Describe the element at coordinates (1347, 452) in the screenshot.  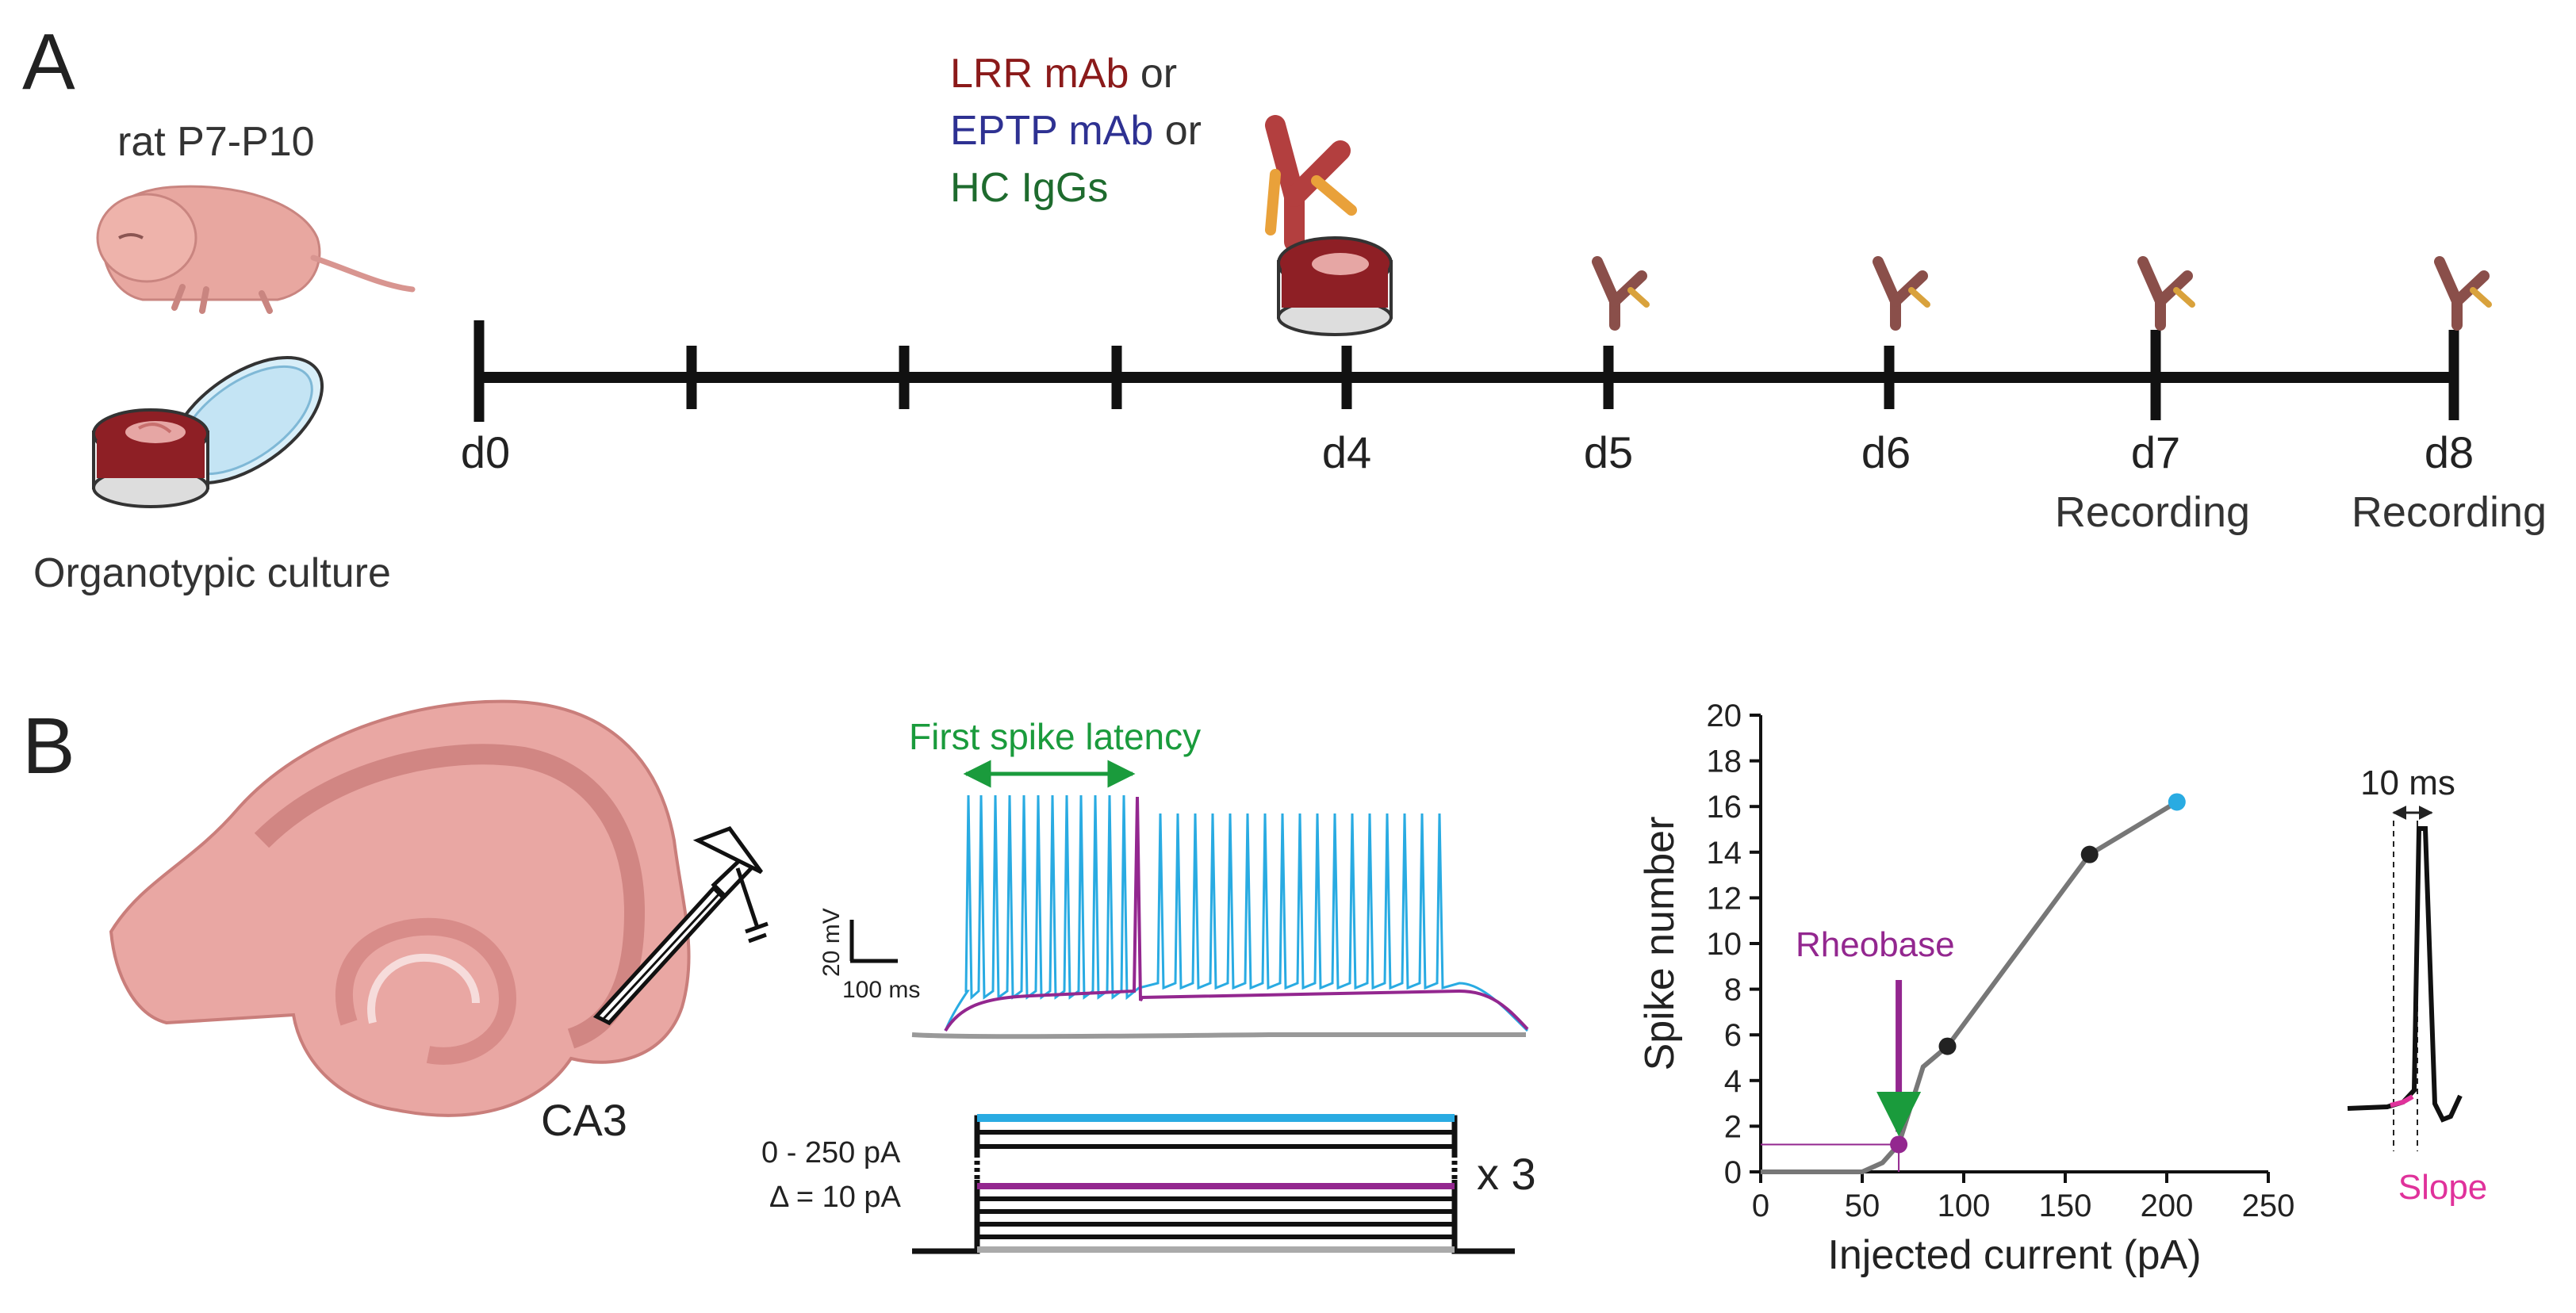
I see `timeline-label-d4: d4` at that location.